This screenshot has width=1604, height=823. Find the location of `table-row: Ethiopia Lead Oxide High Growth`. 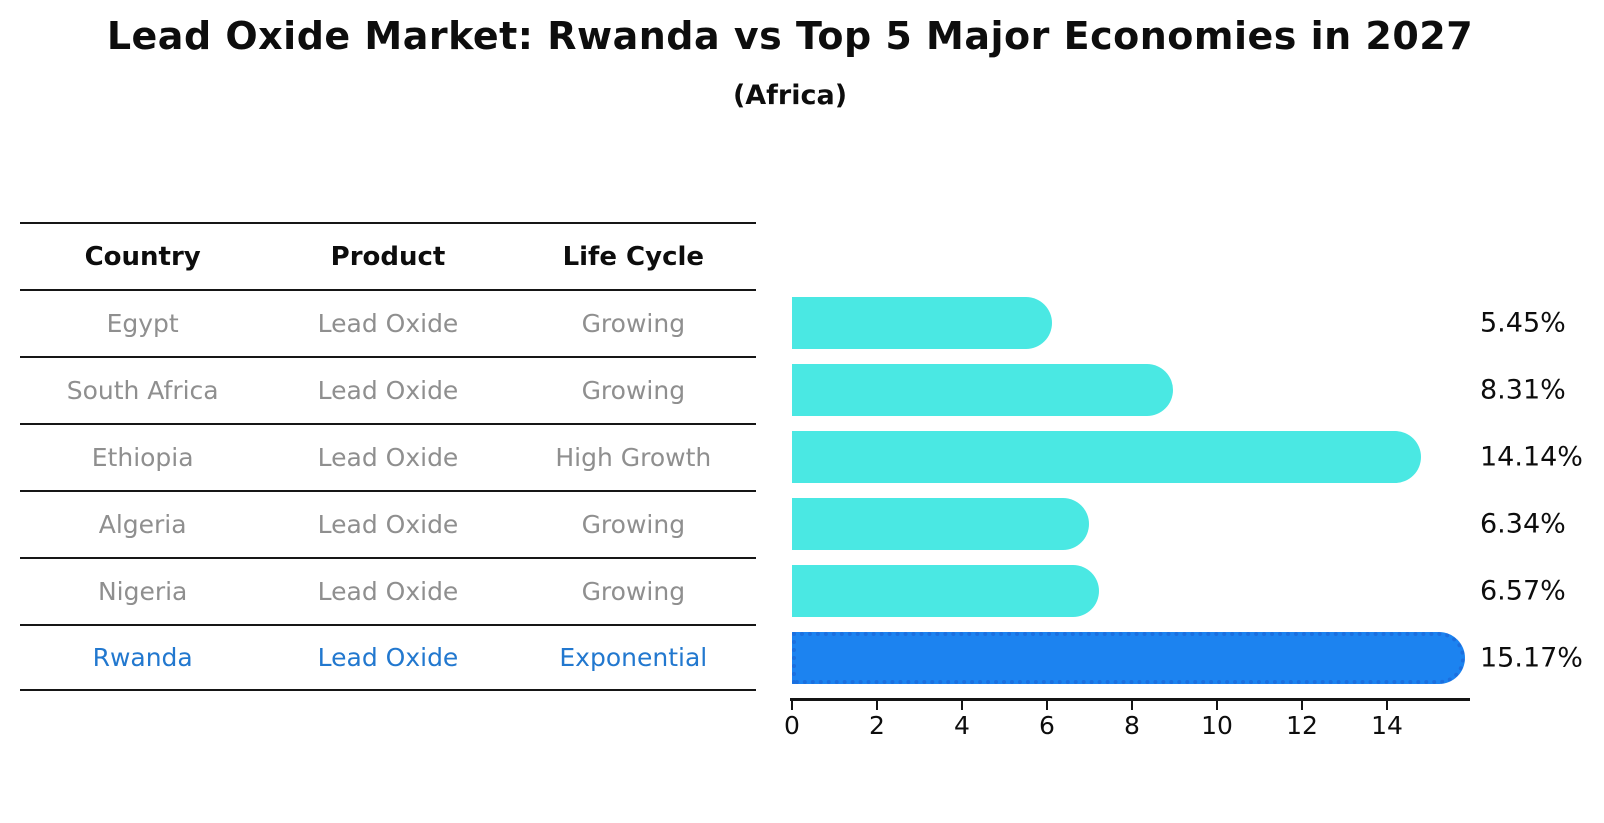

table-row: Ethiopia Lead Oxide High Growth is located at coordinates (388, 456).